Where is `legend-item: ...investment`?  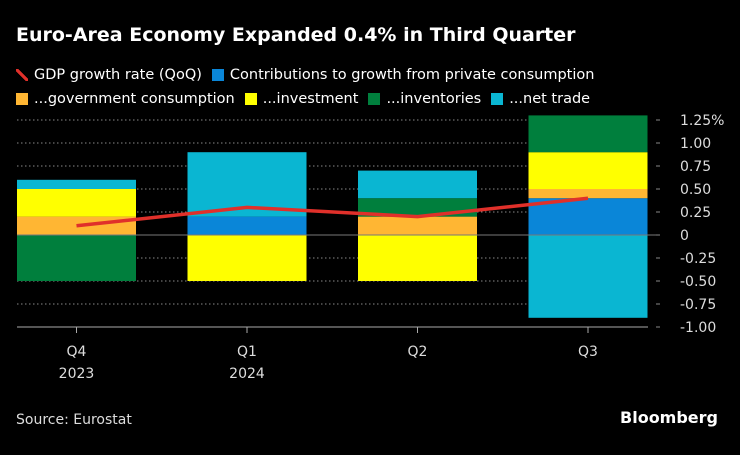 legend-item: ...investment is located at coordinates (301, 99).